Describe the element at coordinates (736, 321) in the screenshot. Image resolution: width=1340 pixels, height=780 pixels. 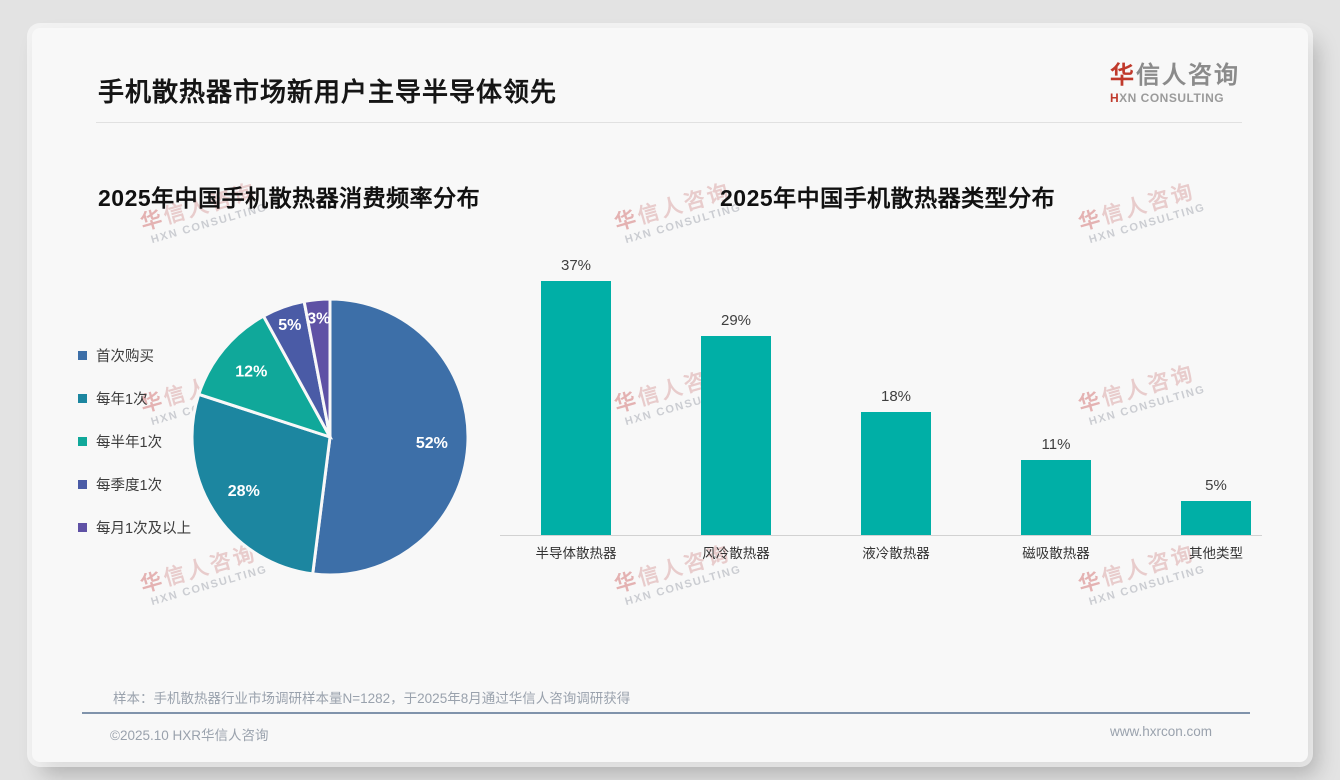
I see `bar-value-label: 29%` at that location.